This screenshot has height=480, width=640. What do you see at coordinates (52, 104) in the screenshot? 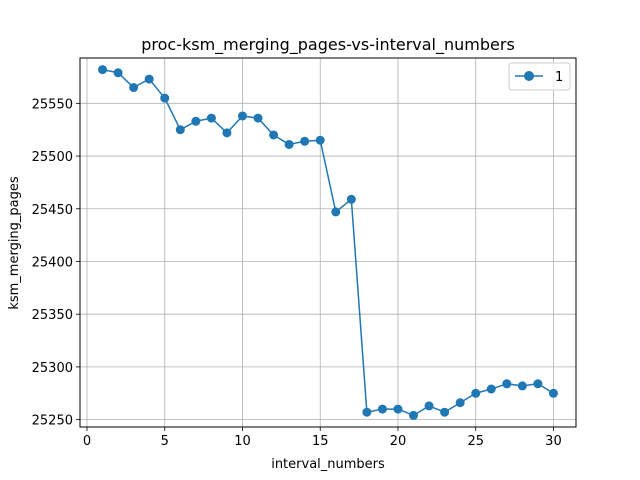
I see `y-tick-label: 25550` at bounding box center [52, 104].